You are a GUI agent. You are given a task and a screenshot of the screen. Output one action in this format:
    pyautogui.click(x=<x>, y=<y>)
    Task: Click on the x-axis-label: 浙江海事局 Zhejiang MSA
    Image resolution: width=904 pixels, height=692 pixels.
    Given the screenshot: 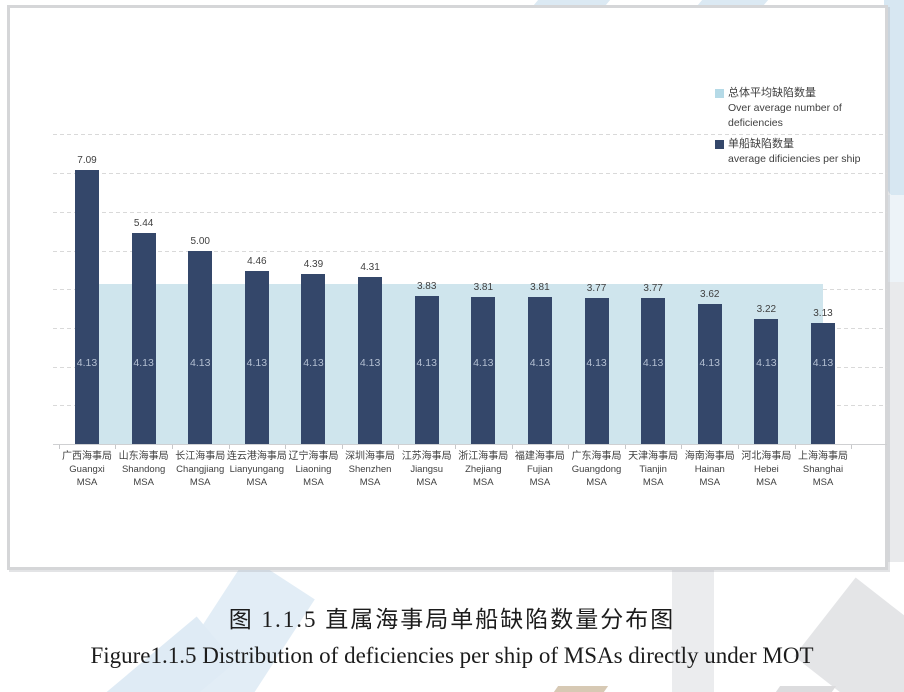 What is the action you would take?
    pyautogui.click(x=483, y=469)
    